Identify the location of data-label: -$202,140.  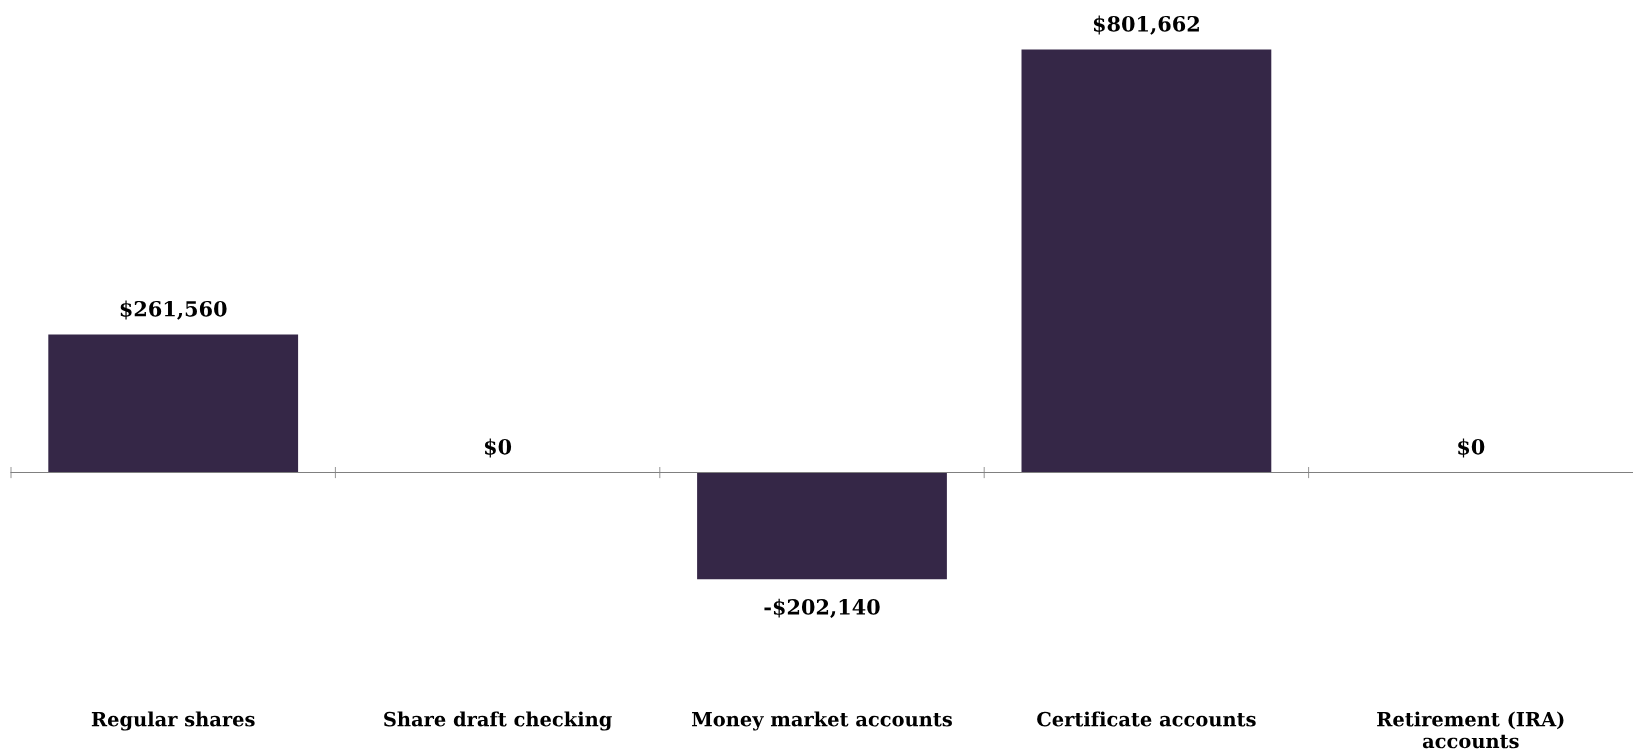
(822, 608).